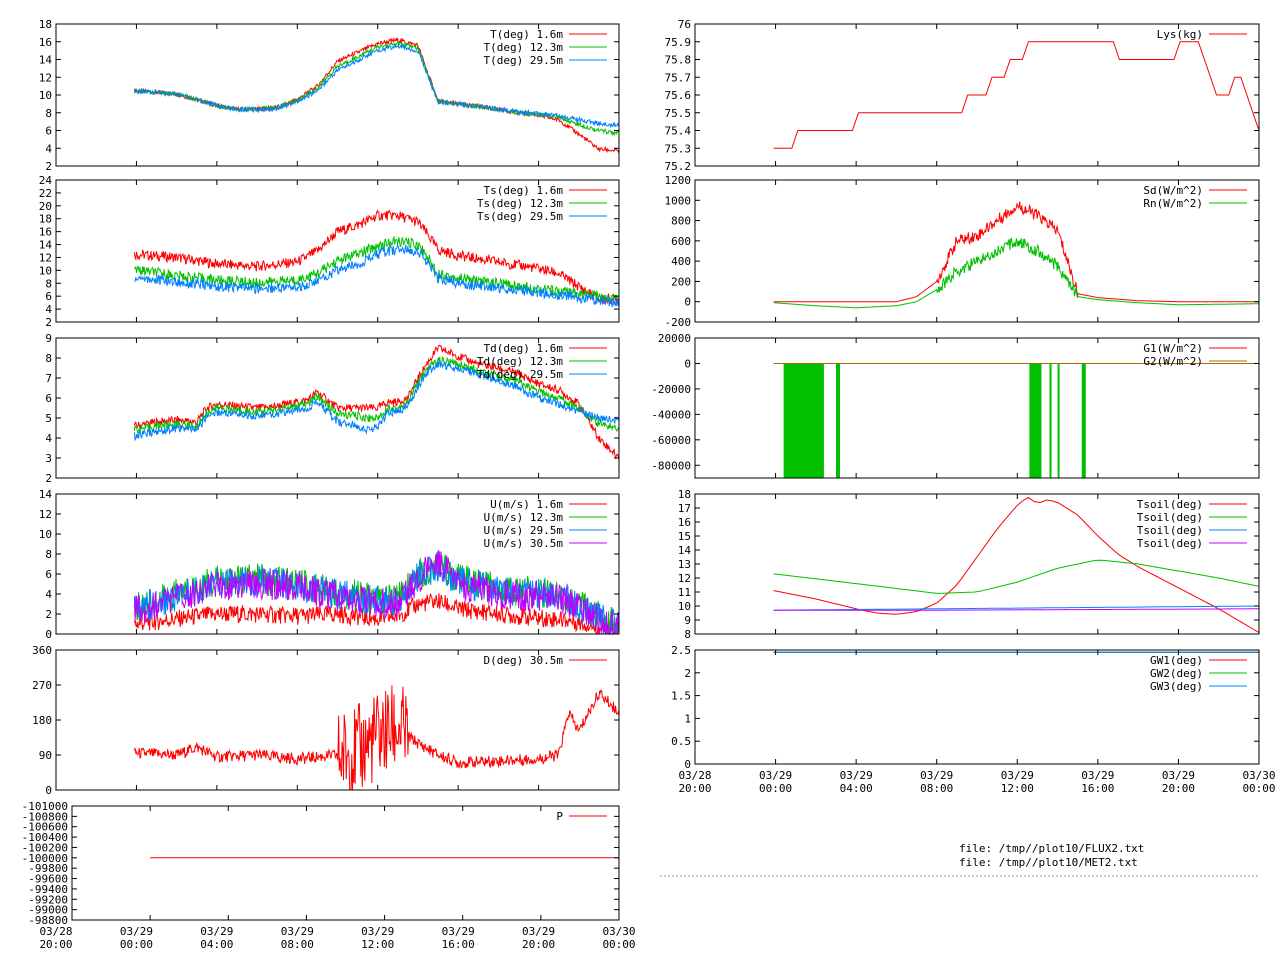  Describe the element at coordinates (524, 348) in the screenshot. I see `legend-label: Td(deg) 1.6m` at that location.